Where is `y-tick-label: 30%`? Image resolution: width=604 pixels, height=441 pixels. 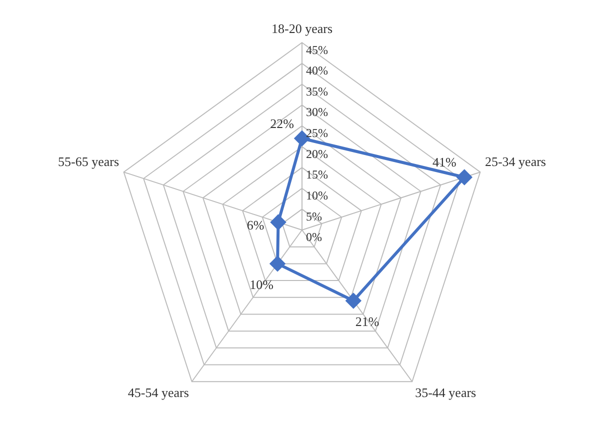 y-tick-label: 30% is located at coordinates (317, 112).